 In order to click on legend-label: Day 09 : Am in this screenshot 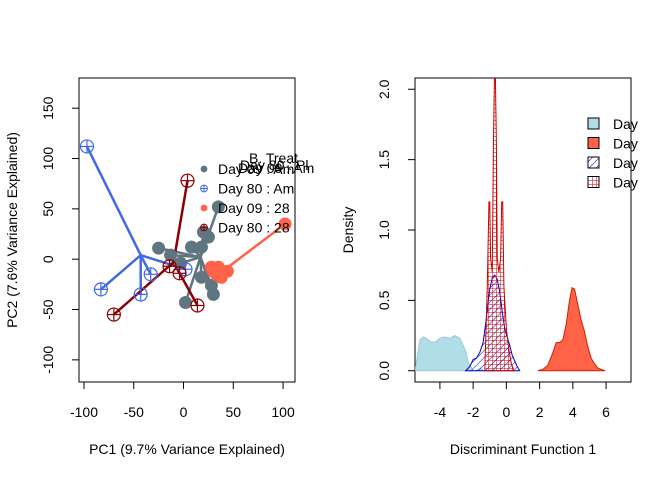, I will do `click(256, 169)`.